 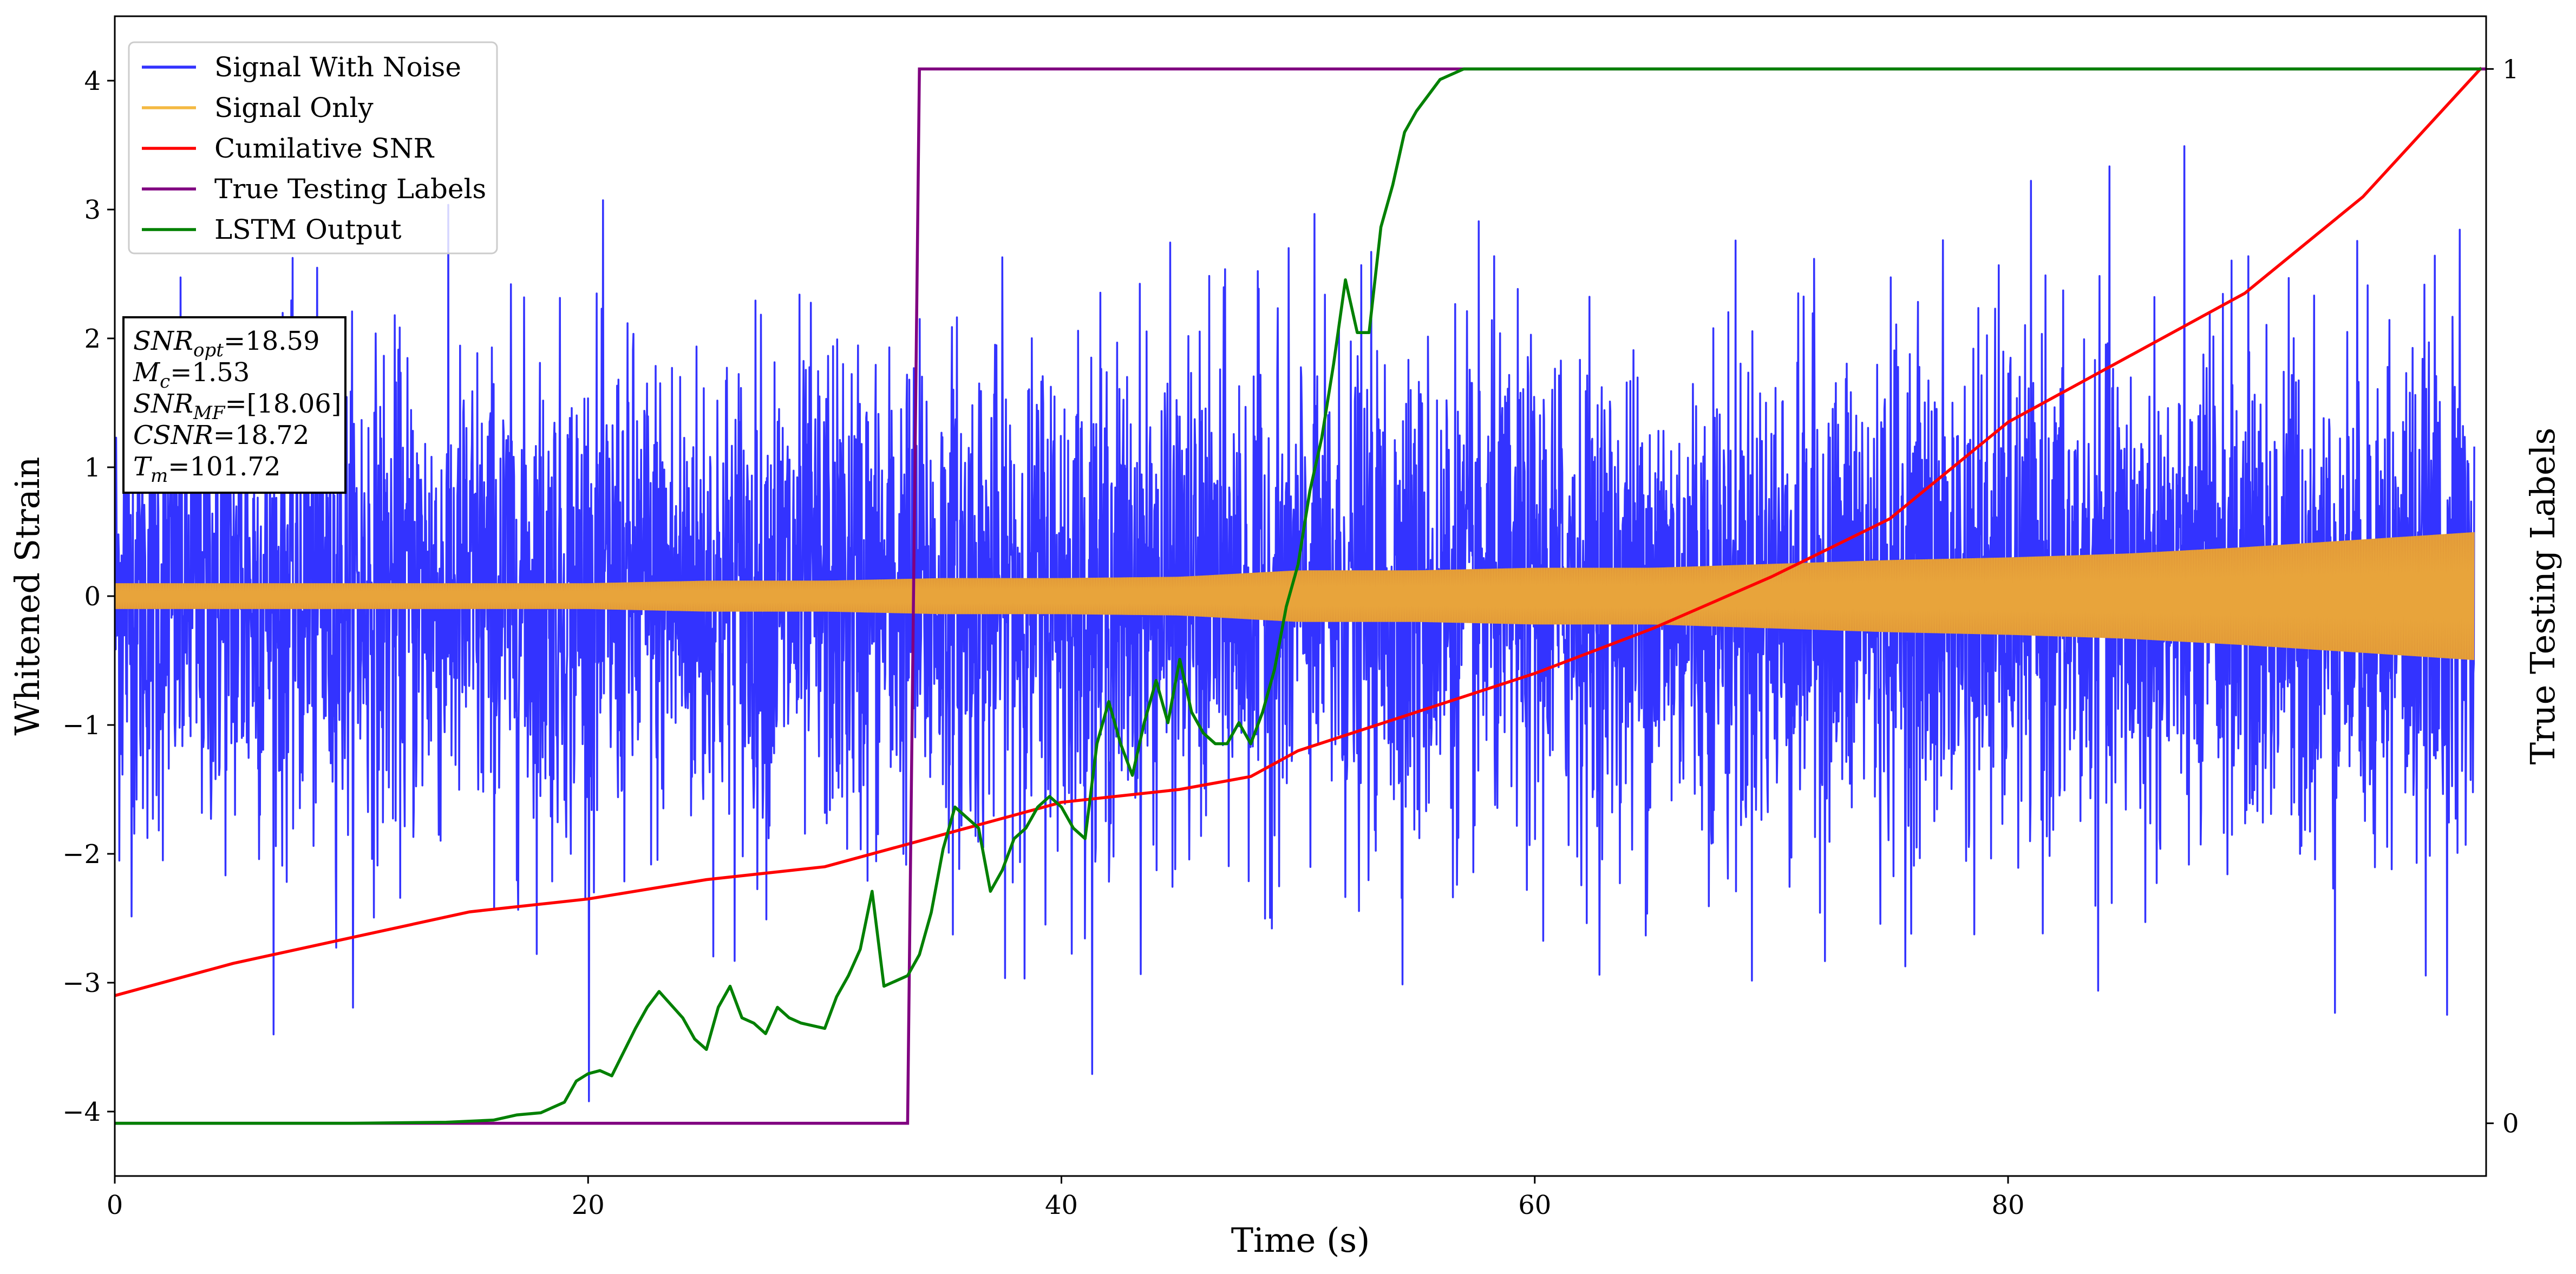 What do you see at coordinates (307, 229) in the screenshot?
I see `legend-label: LSTM Output` at bounding box center [307, 229].